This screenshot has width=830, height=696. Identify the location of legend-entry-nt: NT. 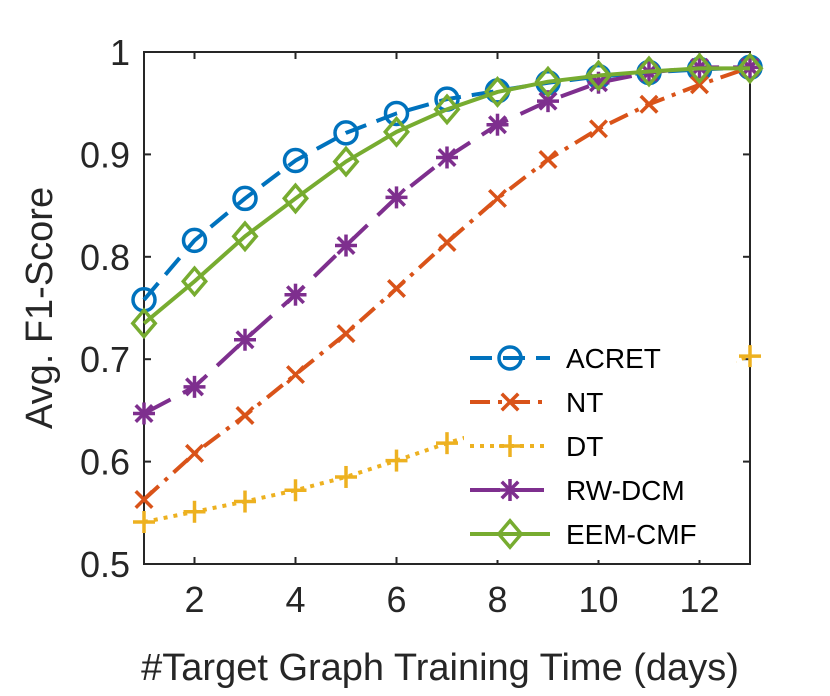
(536, 402).